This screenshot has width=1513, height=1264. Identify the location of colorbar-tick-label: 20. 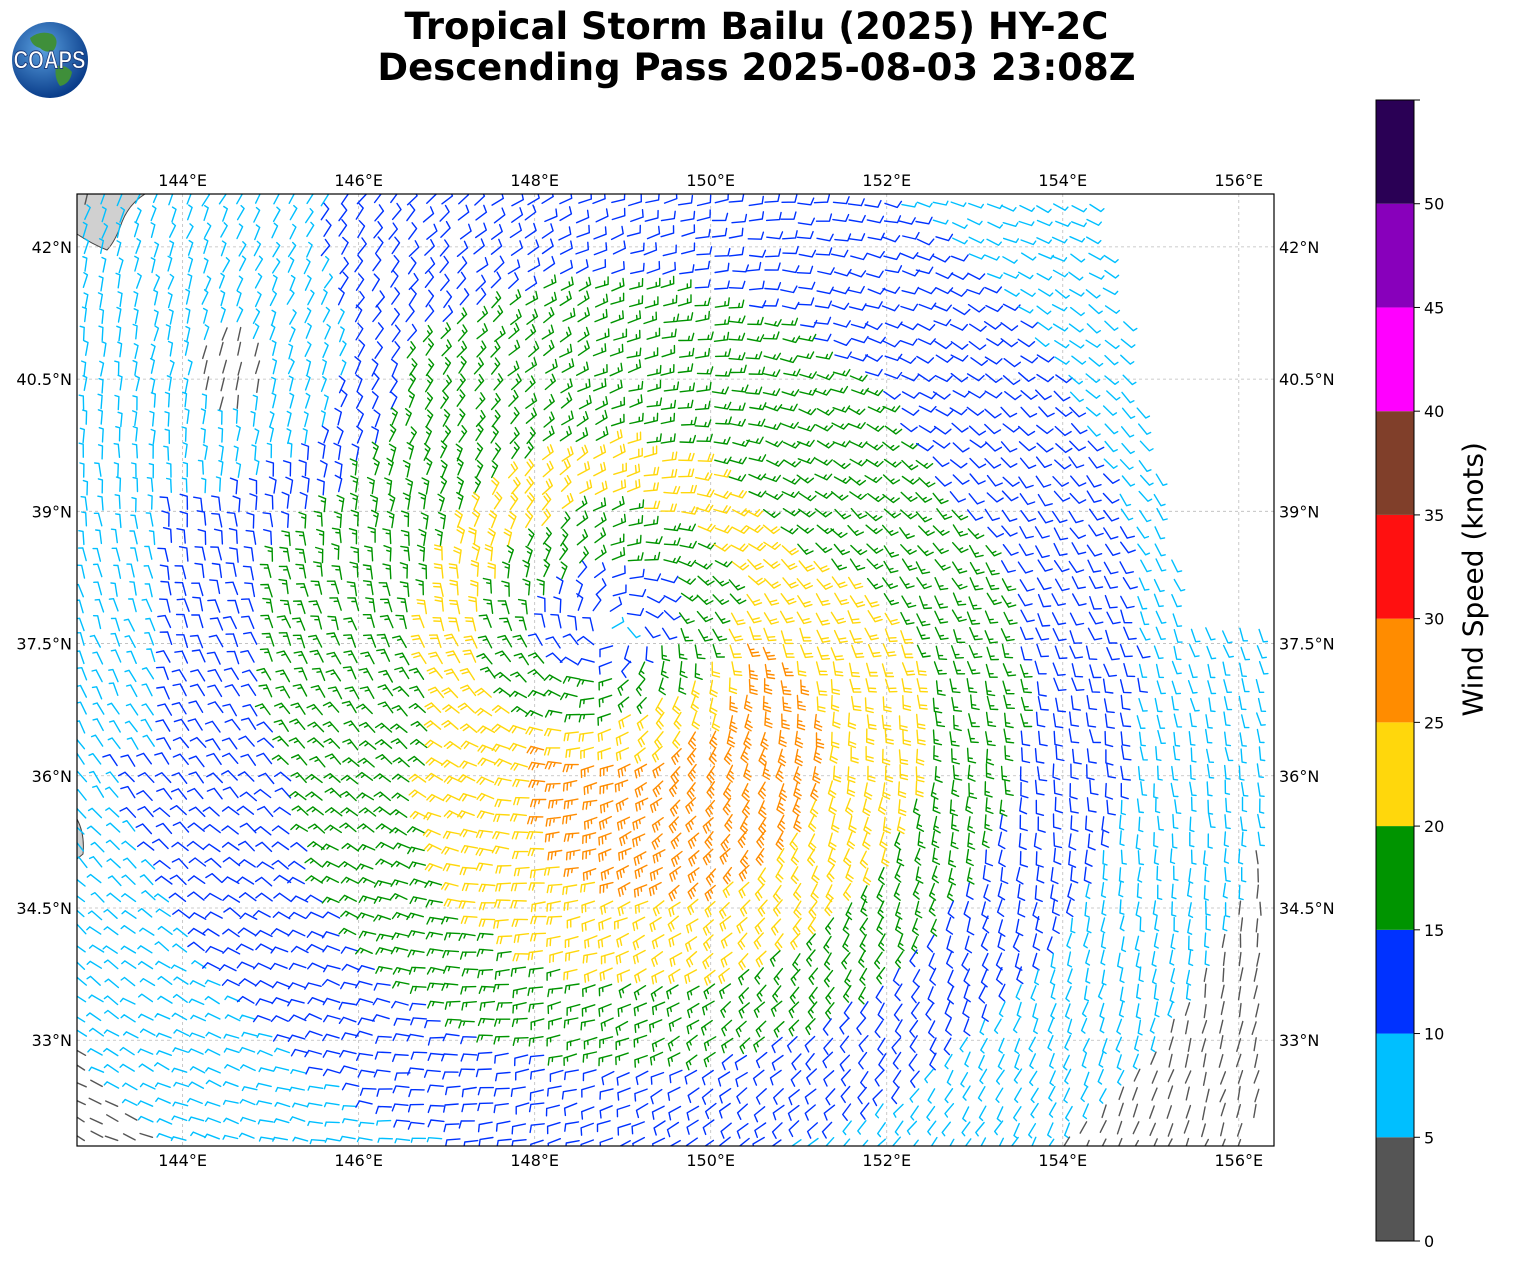
(1434, 826).